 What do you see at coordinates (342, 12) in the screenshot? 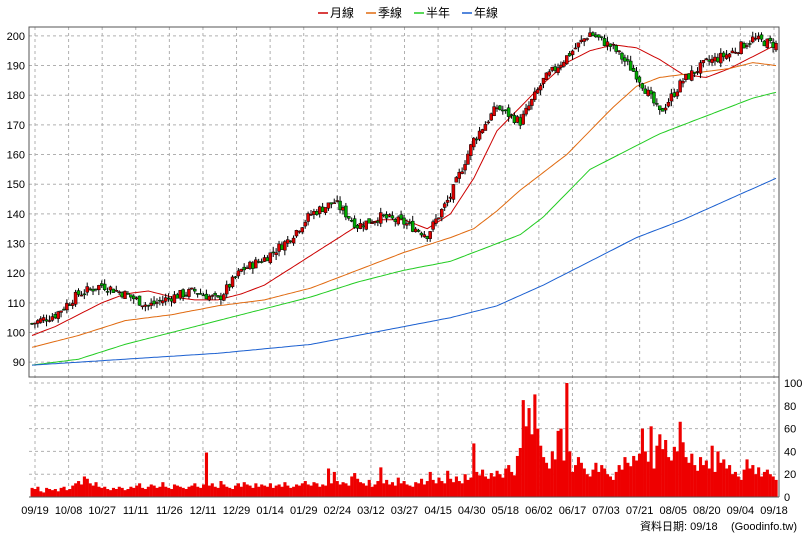
I see `legend-label: 月線` at bounding box center [342, 12].